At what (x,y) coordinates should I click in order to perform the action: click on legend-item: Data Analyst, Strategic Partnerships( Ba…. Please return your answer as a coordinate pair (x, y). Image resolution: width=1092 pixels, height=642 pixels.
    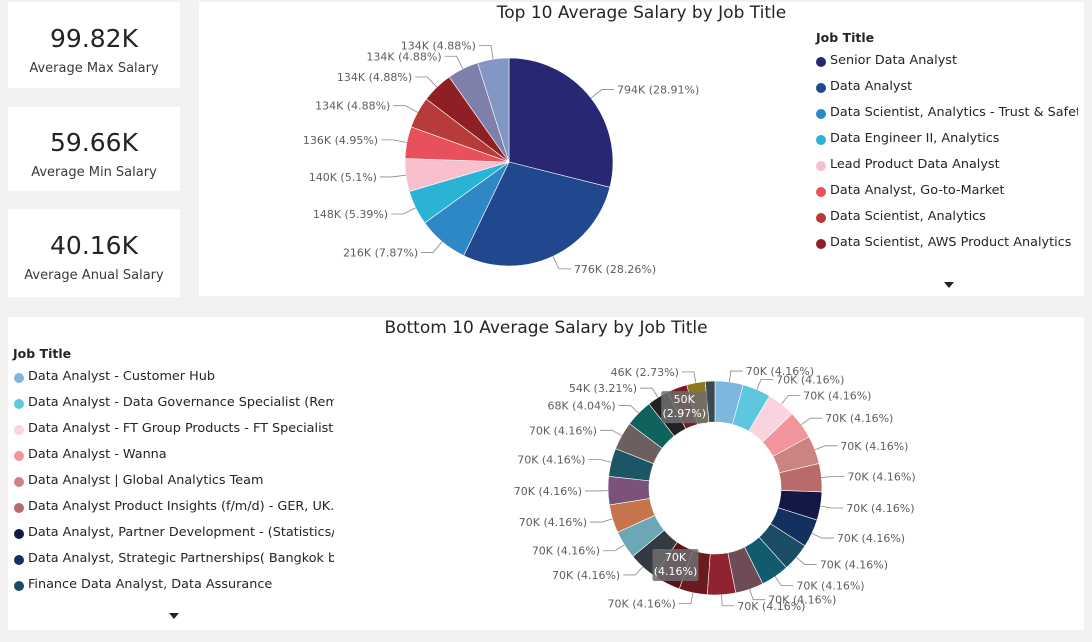
    Looking at the image, I should click on (174, 564).